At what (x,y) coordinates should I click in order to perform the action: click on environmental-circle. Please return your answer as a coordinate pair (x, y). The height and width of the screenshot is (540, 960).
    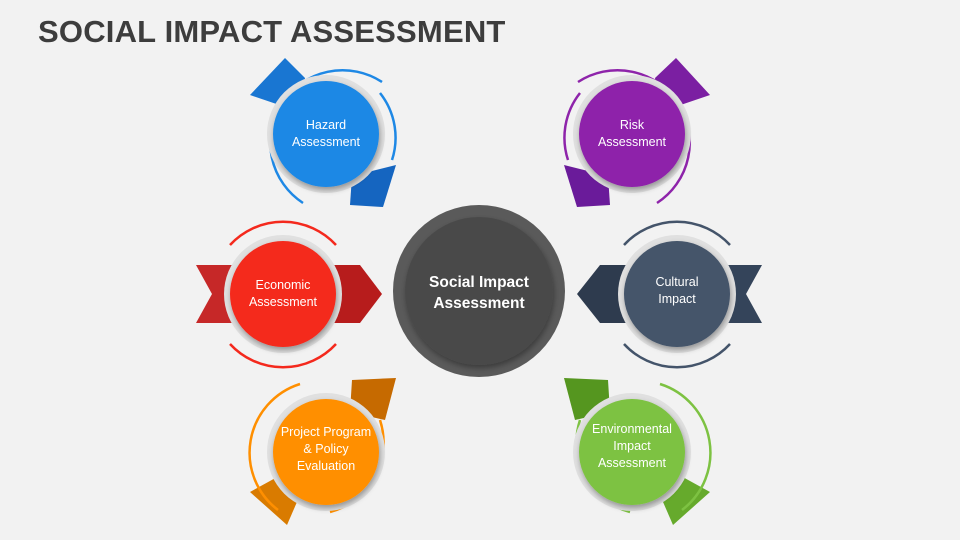
    Looking at the image, I should click on (632, 452).